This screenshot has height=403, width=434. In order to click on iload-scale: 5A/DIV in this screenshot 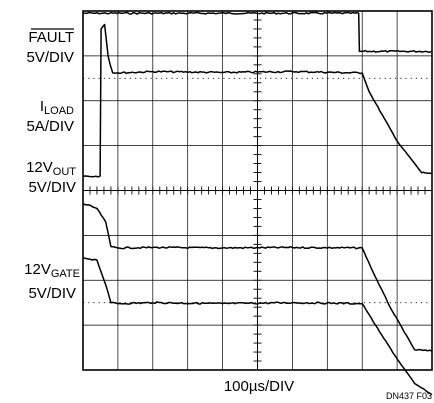, I will do `click(50, 126)`.